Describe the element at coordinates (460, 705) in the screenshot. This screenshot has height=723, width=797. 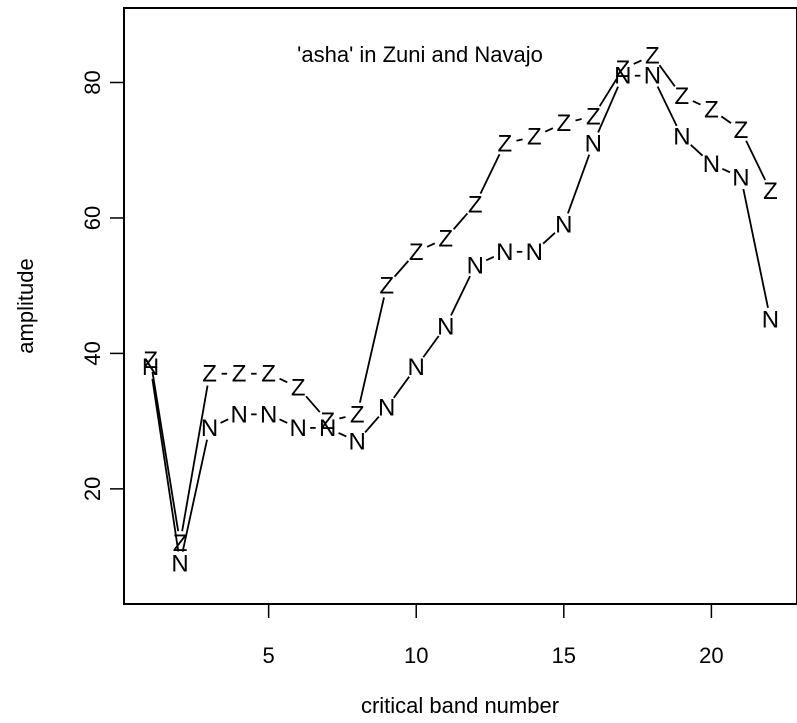
I see `x-axis-label: critical band number` at that location.